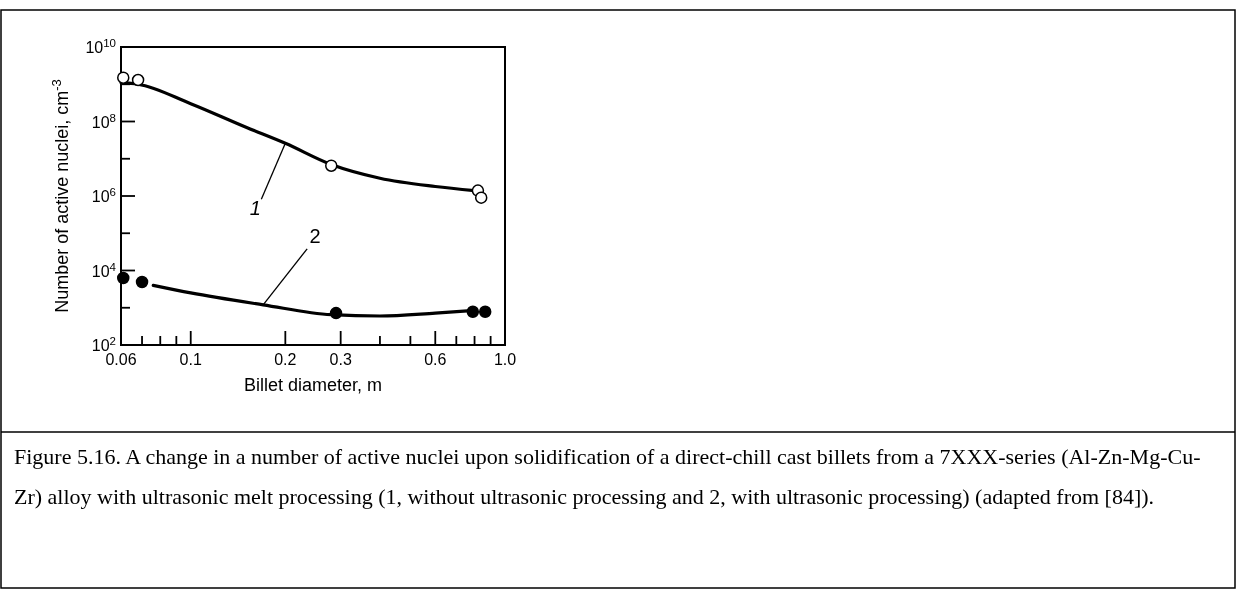 The image size is (1236, 589). I want to click on y-tick-label: 10$^{8}$, so click(103, 121).